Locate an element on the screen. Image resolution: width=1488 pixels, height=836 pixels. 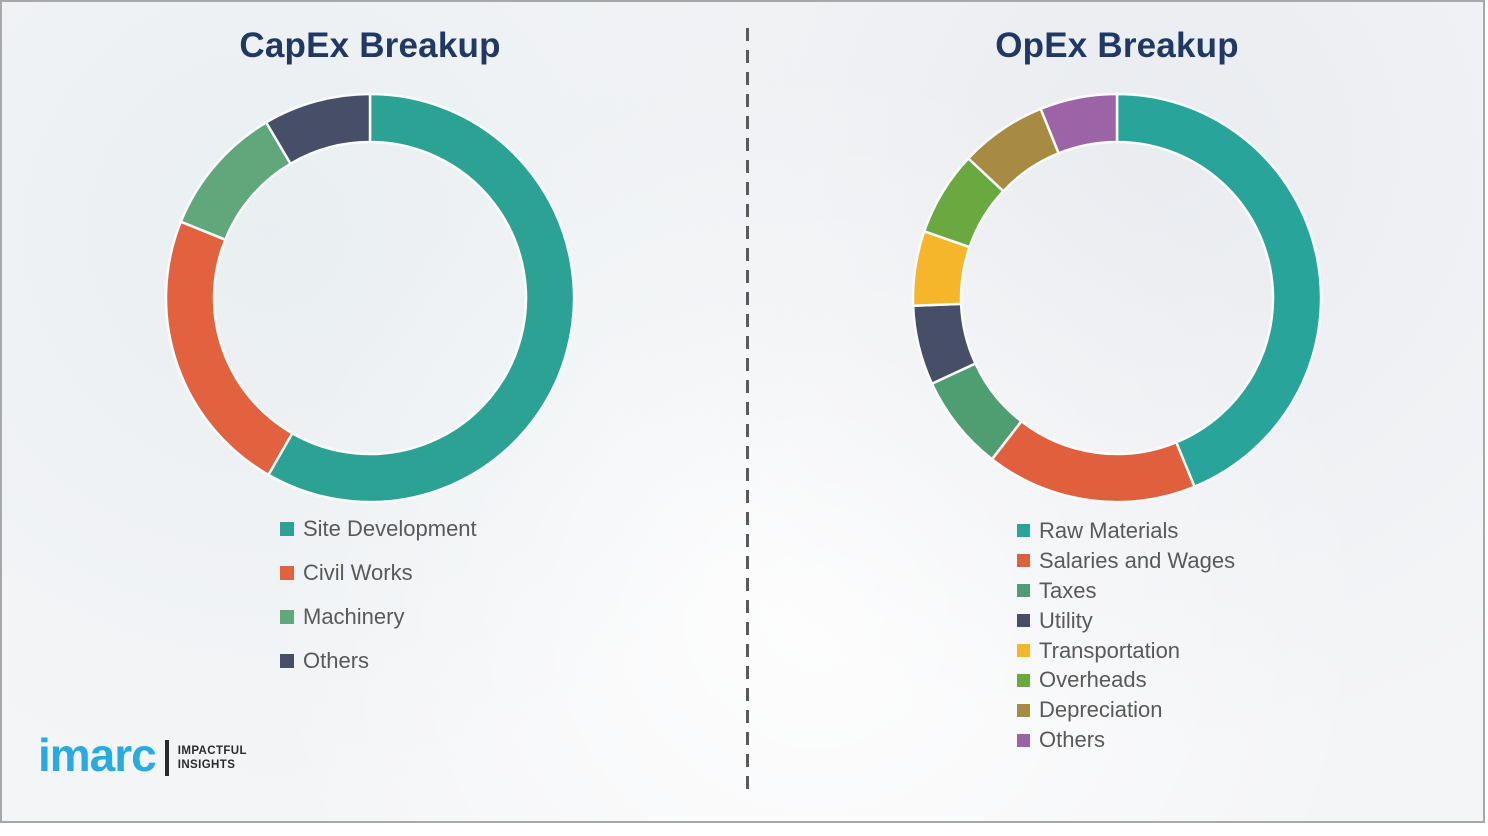
opex-donut-chart is located at coordinates (1117, 298).